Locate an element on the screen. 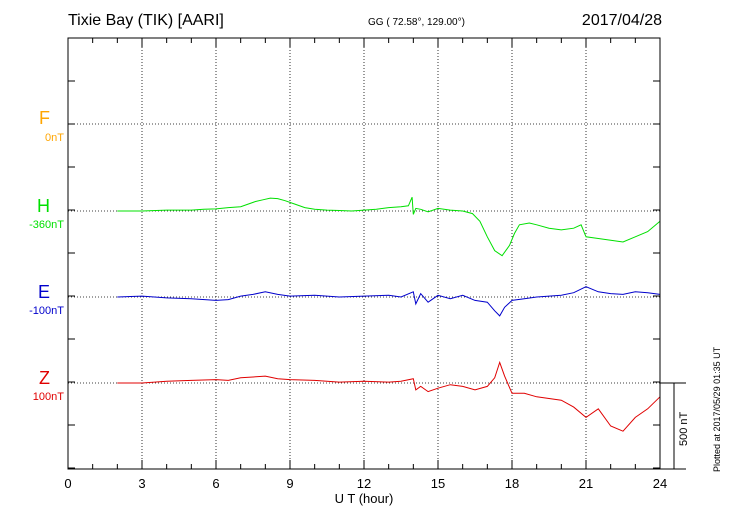 Image resolution: width=730 pixels, height=520 pixels. x-tick-label: 21 is located at coordinates (586, 483).